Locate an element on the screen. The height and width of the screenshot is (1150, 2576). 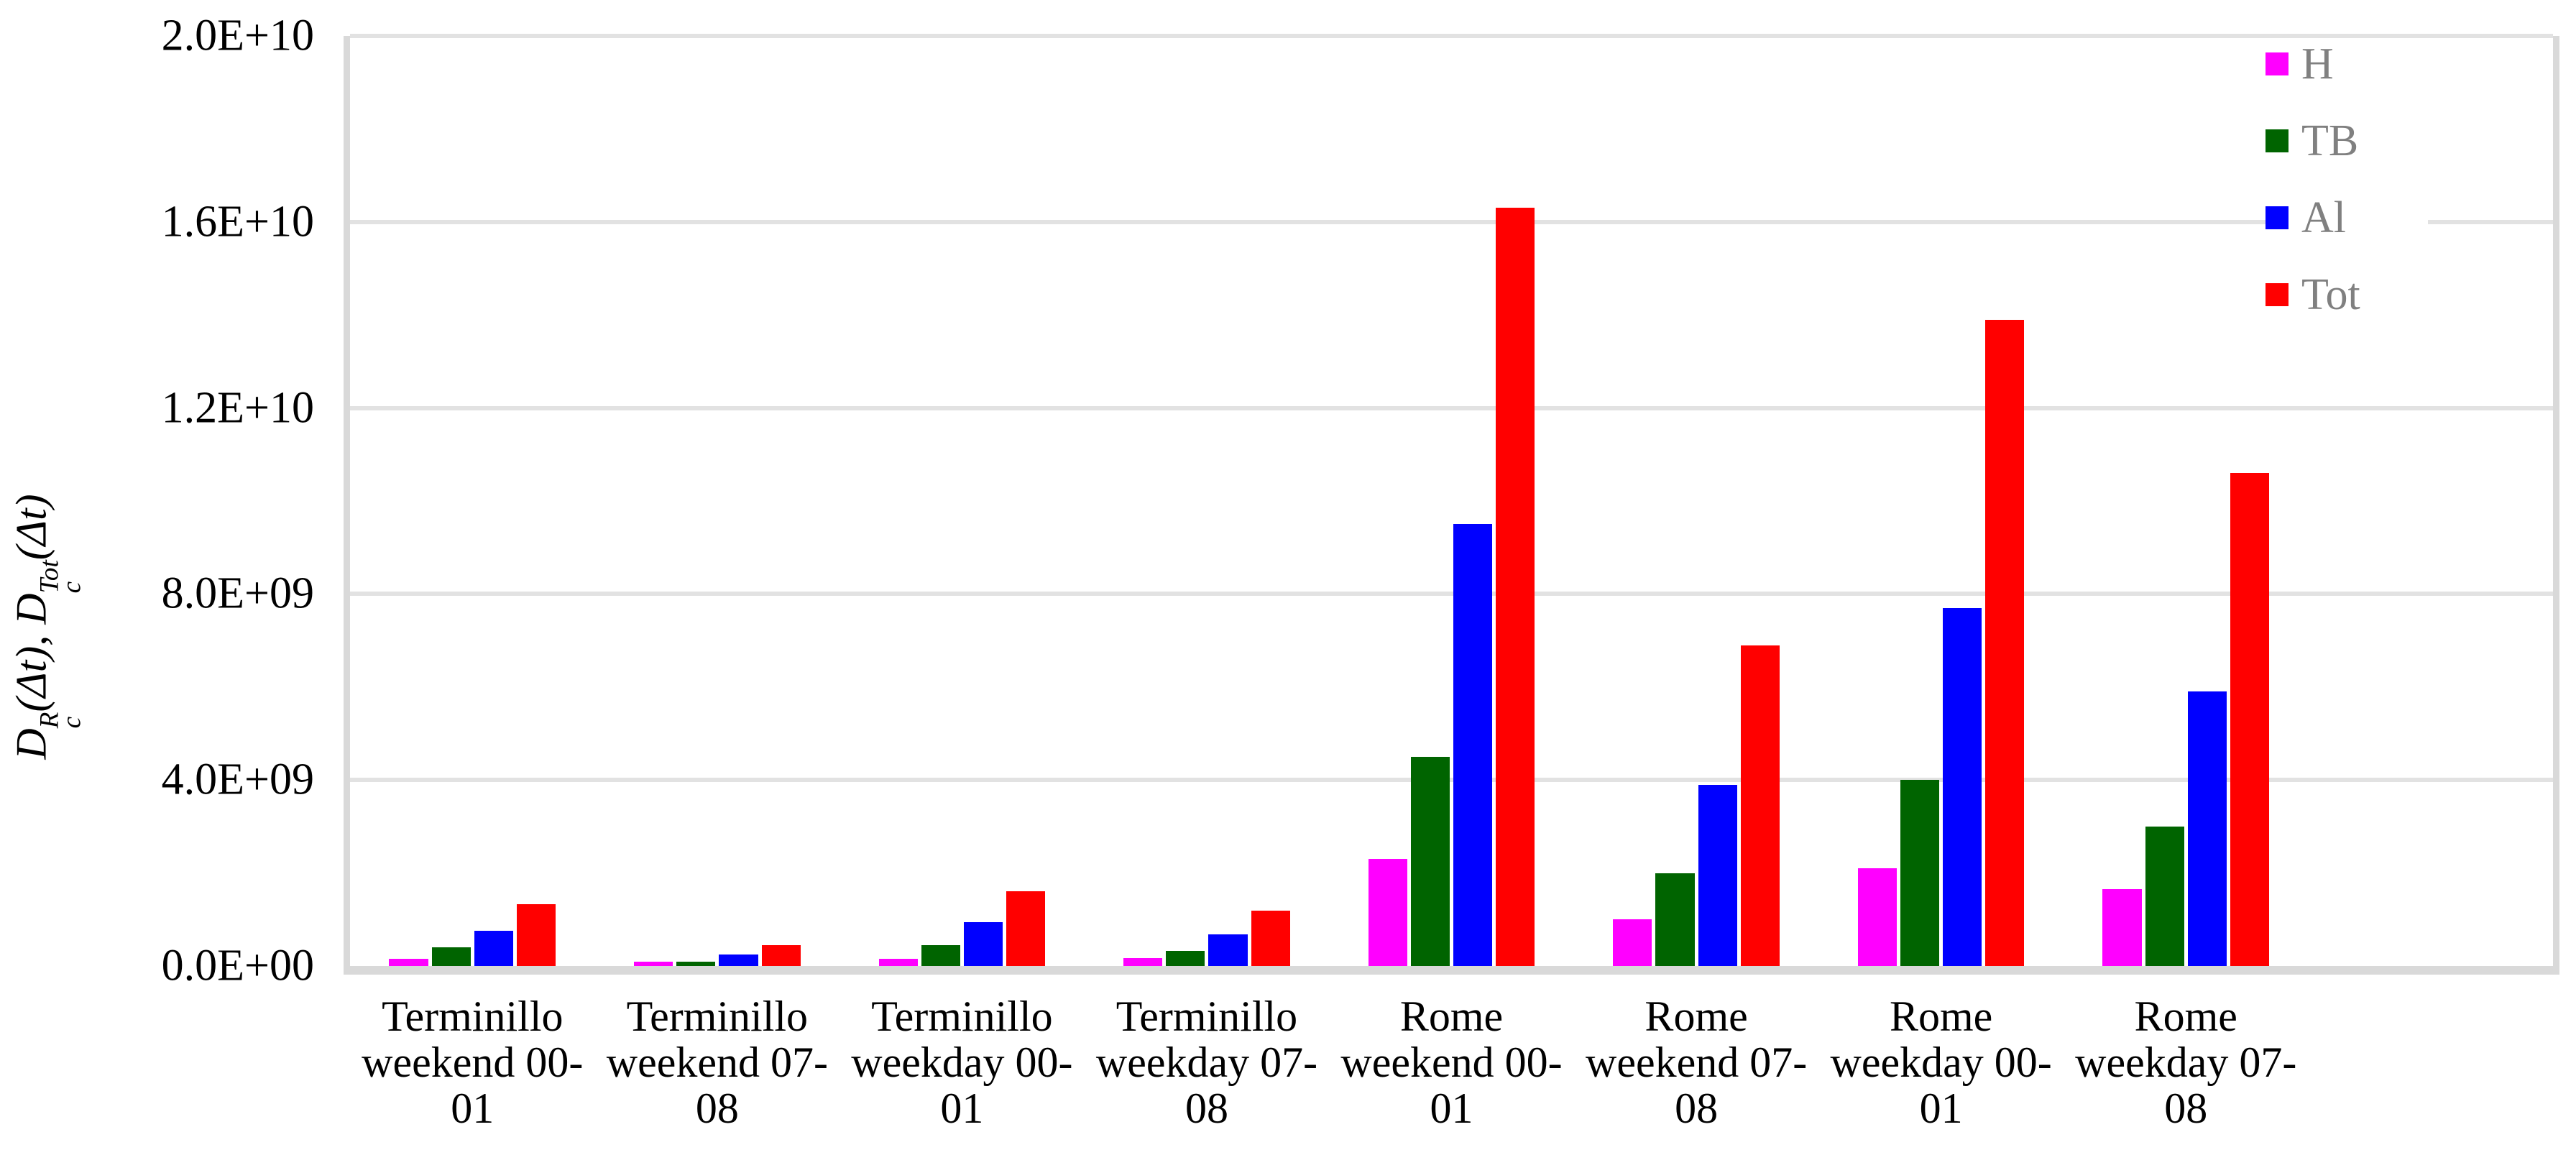
legend-entry-TB: TB is located at coordinates (2347, 141).